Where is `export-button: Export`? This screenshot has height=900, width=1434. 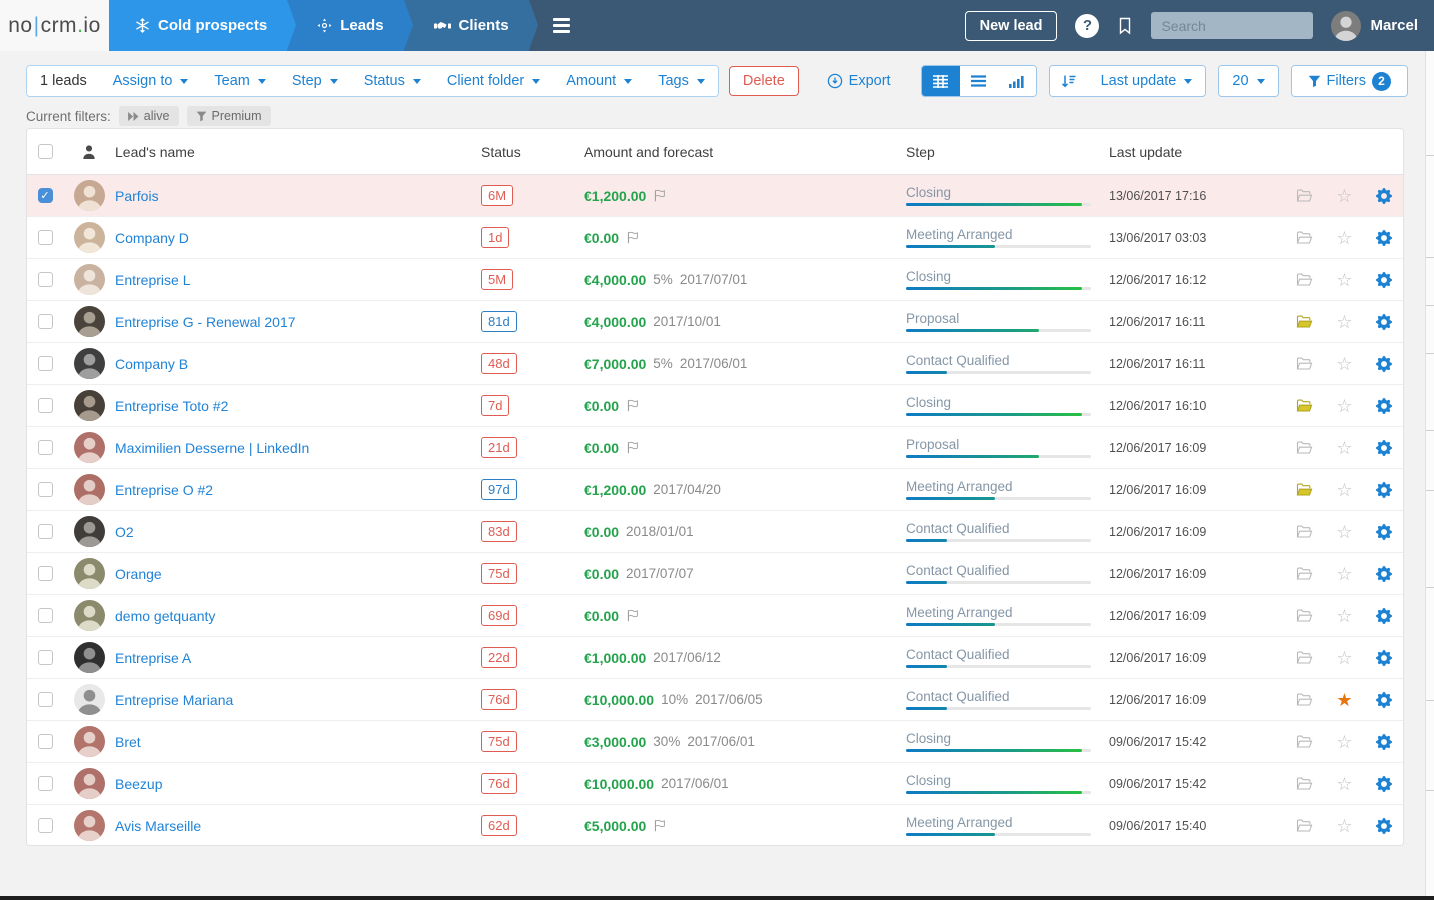 export-button: Export is located at coordinates (859, 81).